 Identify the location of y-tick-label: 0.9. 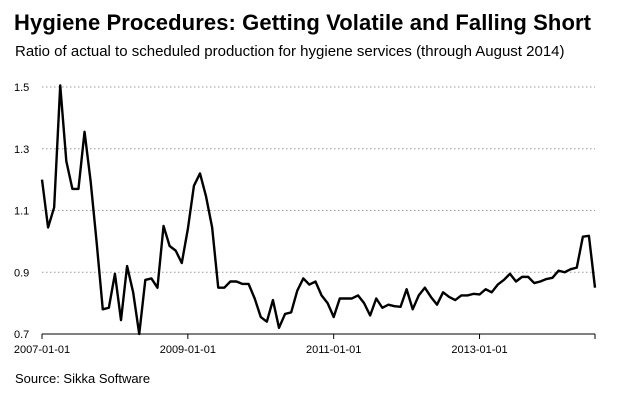
(21, 273).